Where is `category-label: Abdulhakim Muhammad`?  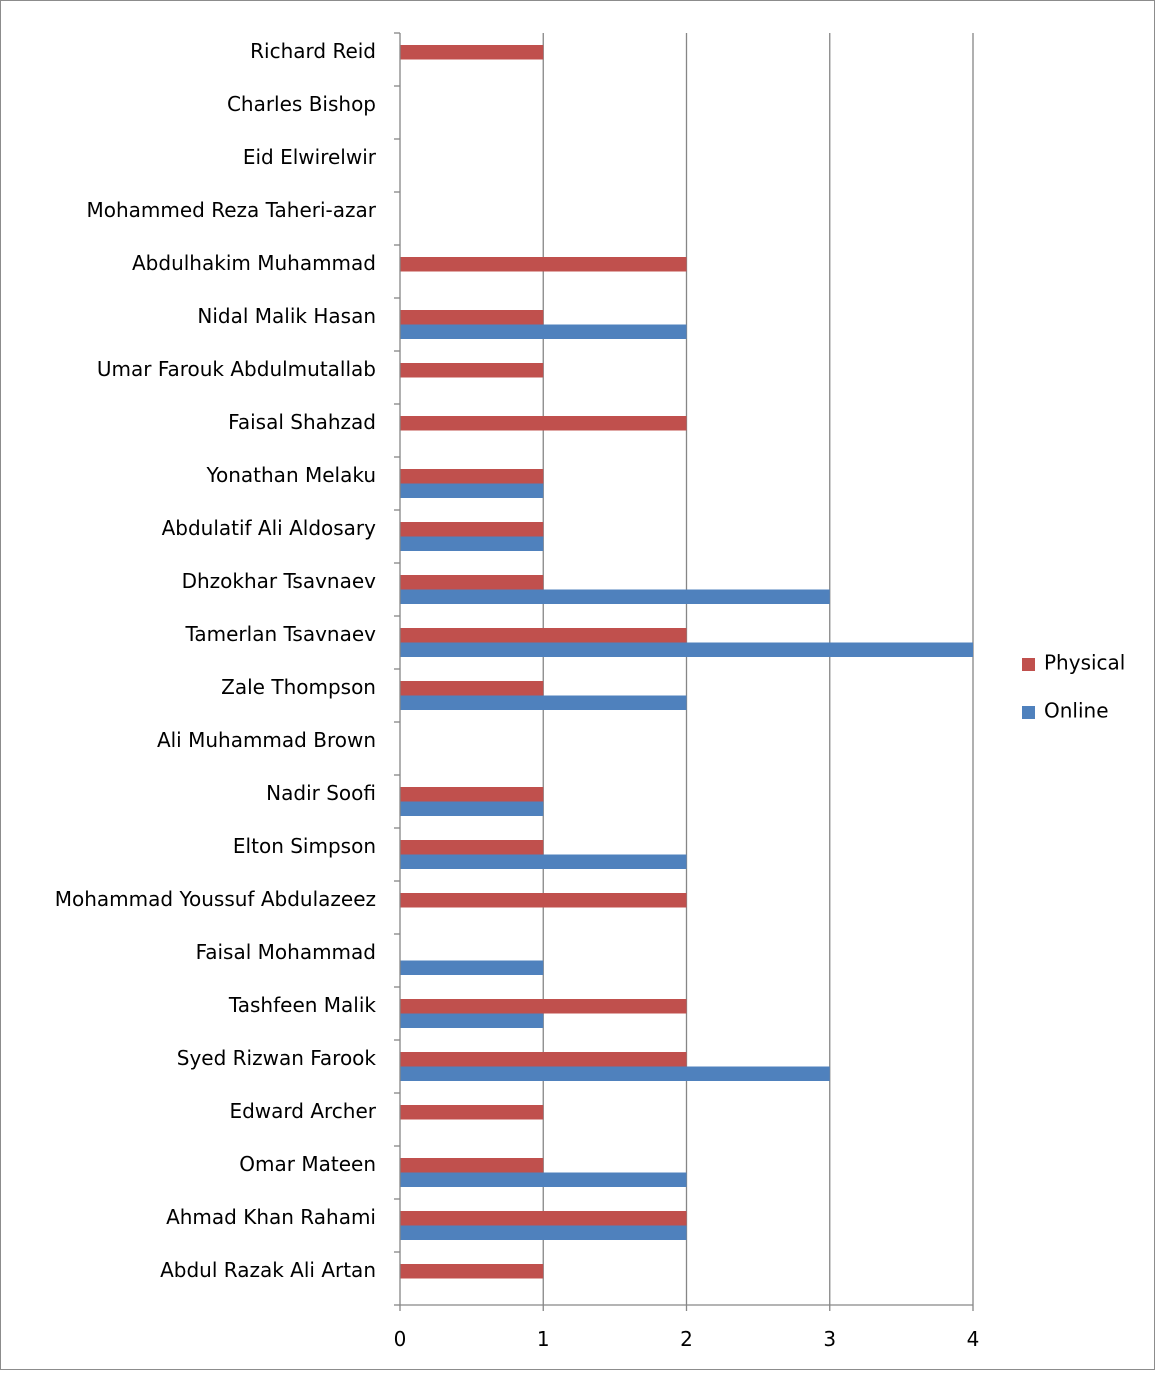 category-label: Abdulhakim Muhammad is located at coordinates (254, 263).